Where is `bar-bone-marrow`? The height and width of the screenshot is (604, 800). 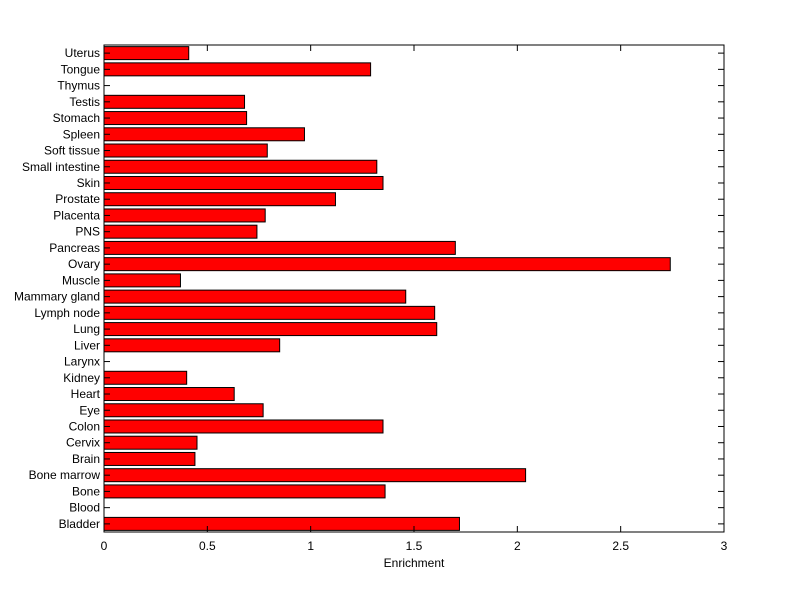 bar-bone-marrow is located at coordinates (315, 475).